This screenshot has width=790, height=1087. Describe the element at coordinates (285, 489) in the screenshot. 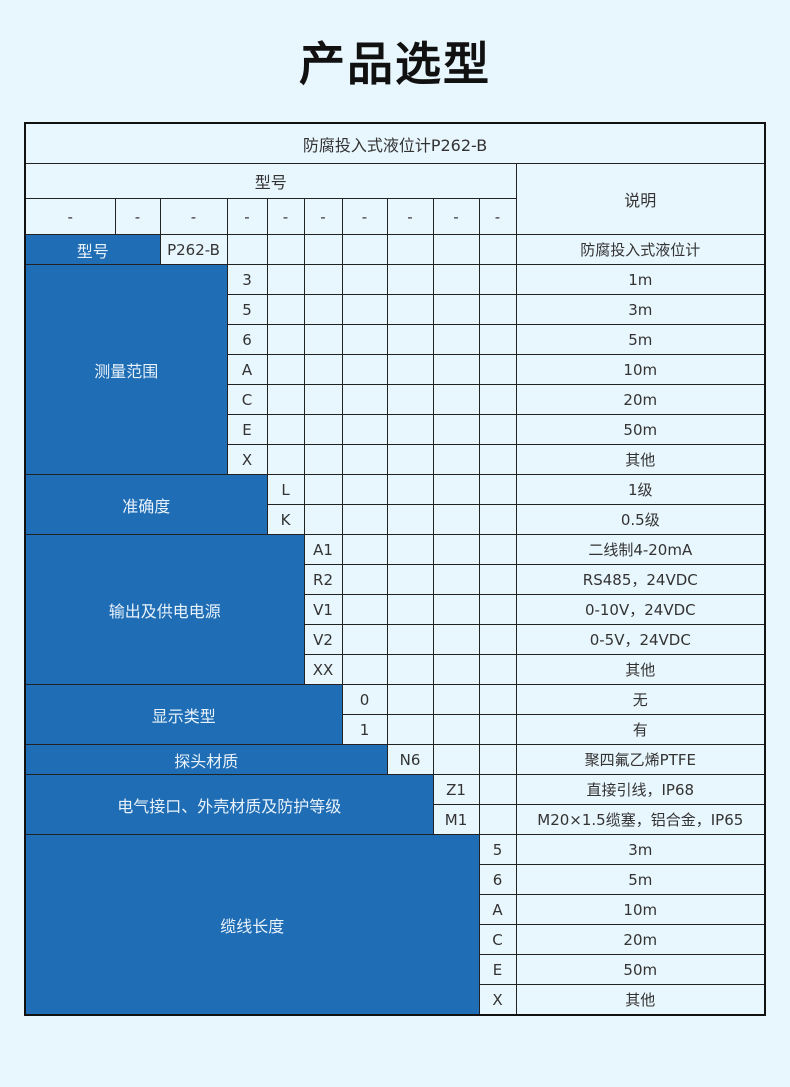

I see `option-code: L` at that location.